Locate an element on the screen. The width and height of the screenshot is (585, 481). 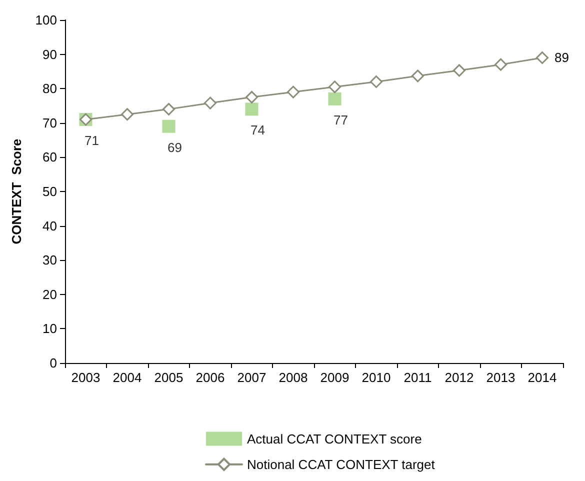
x-tick-label: 2009 is located at coordinates (335, 377).